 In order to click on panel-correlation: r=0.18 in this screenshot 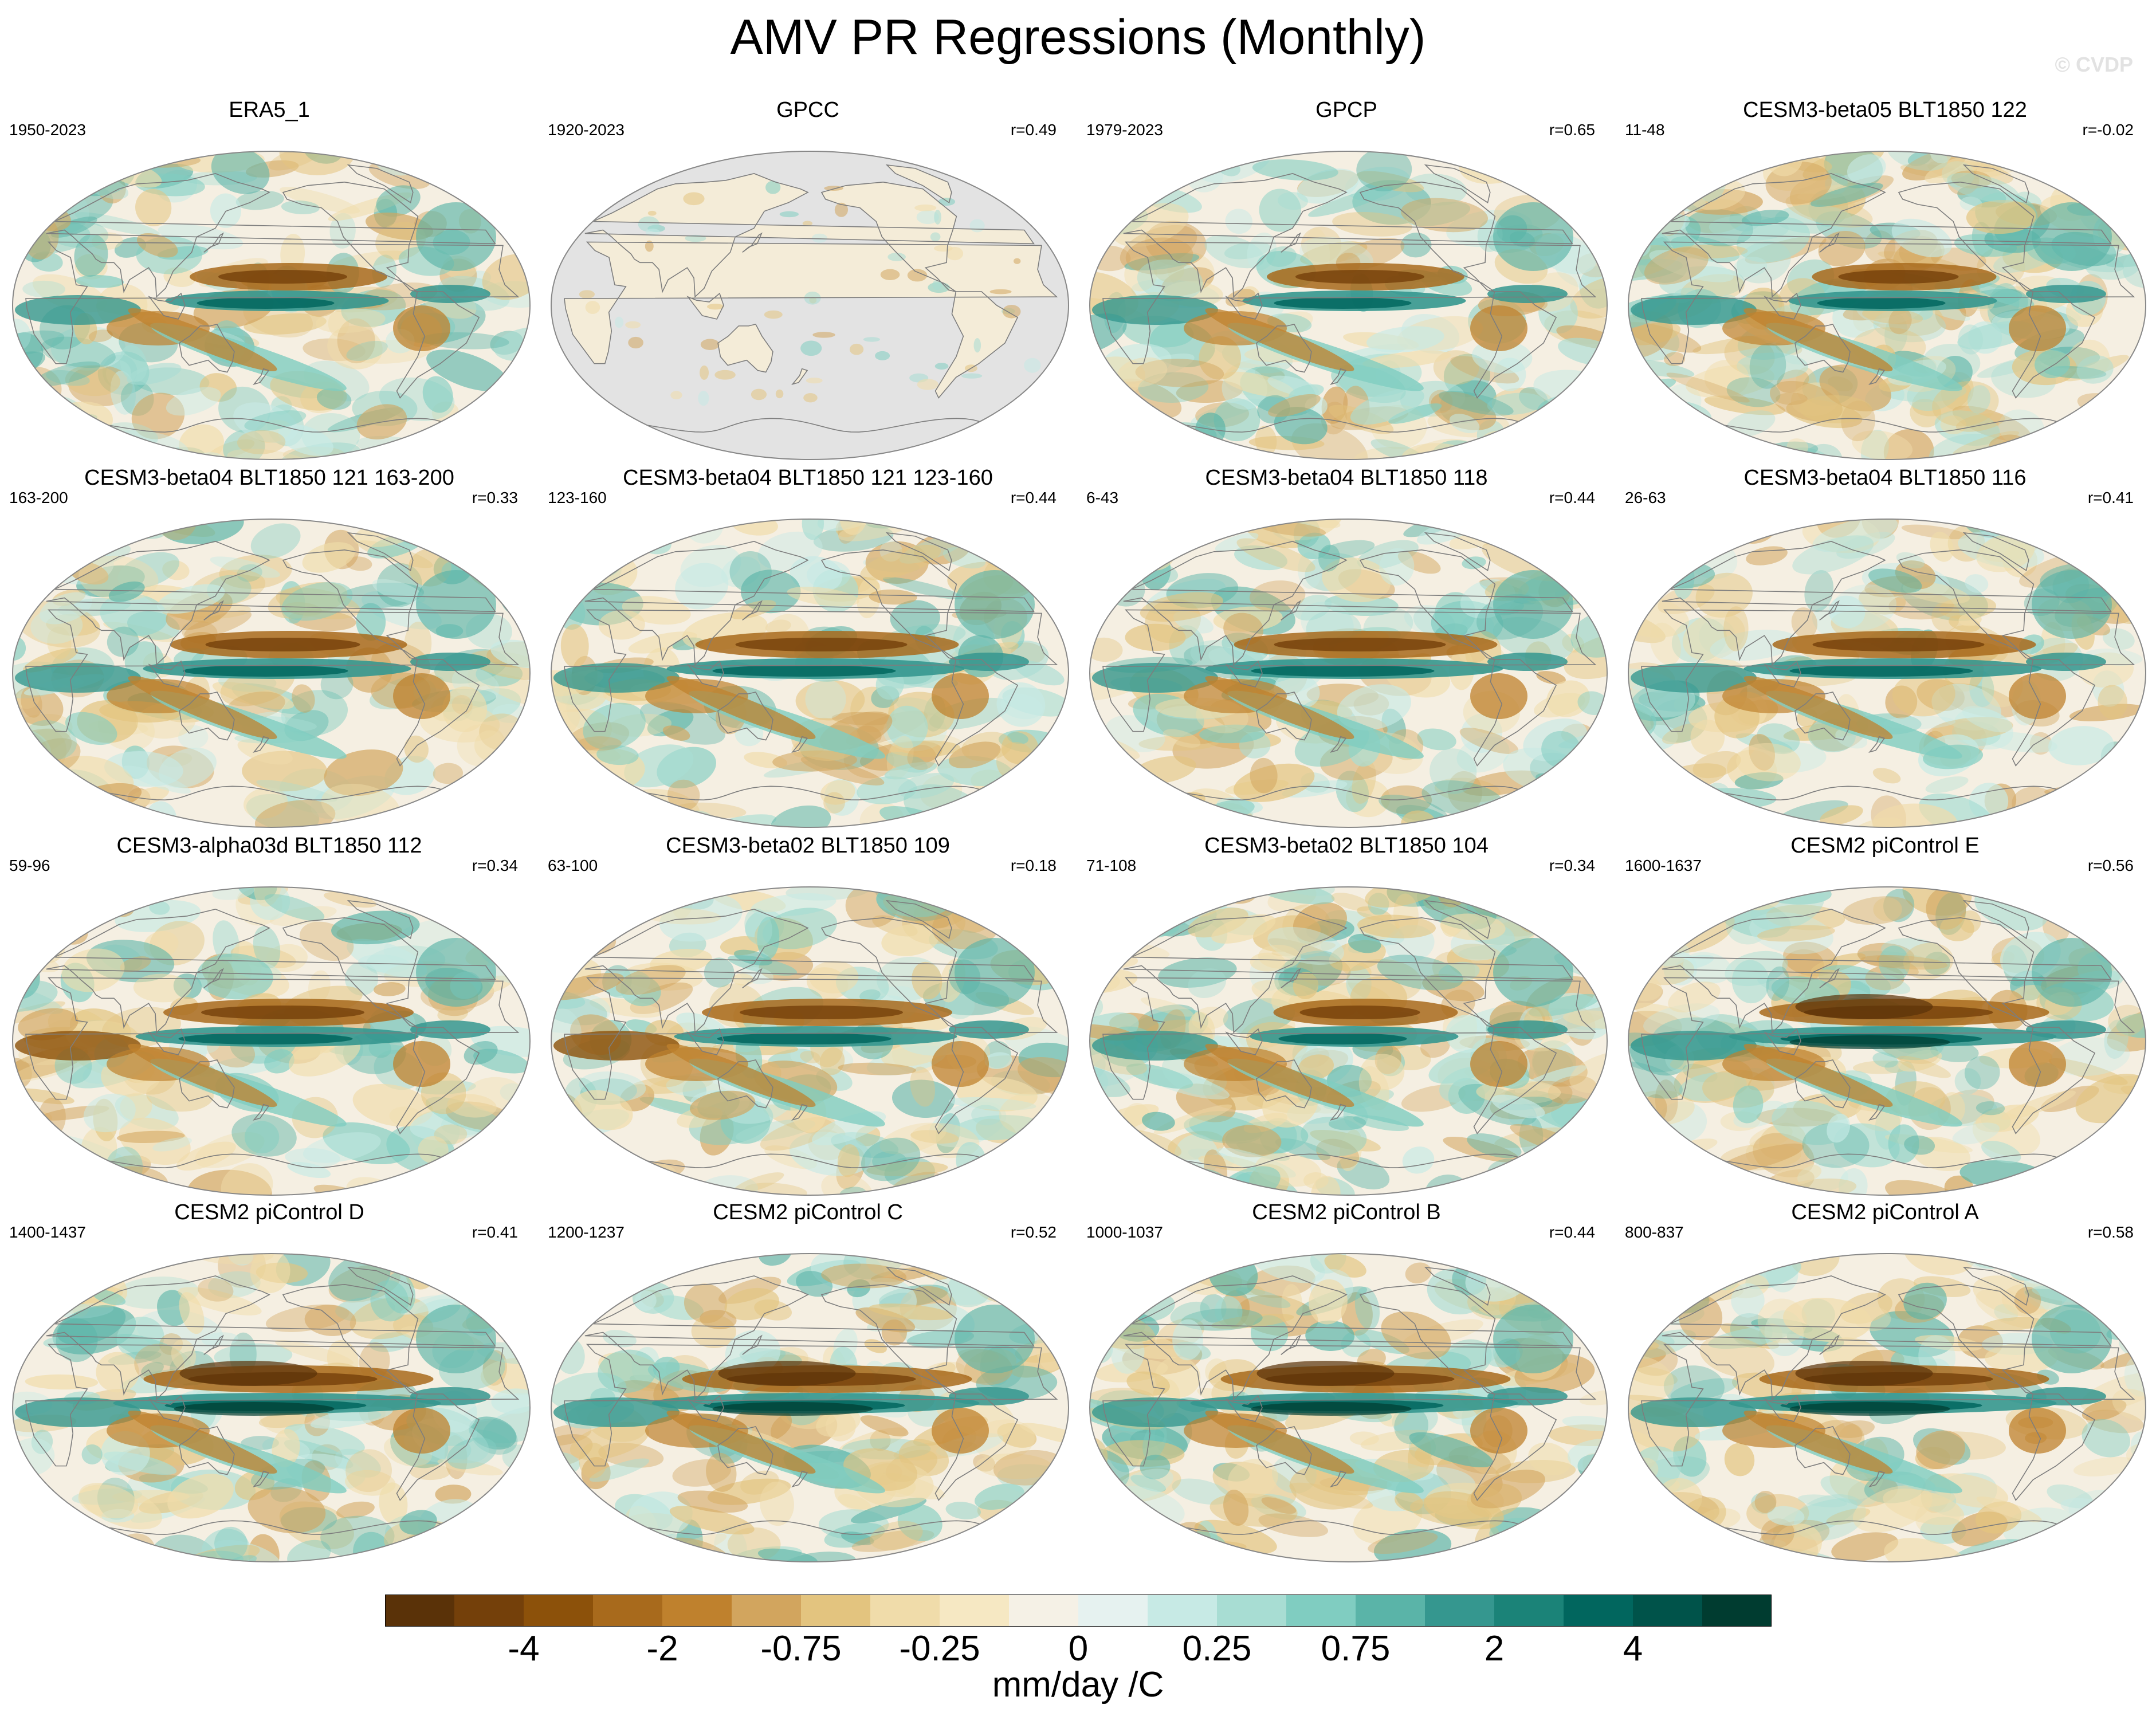, I will do `click(1033, 866)`.